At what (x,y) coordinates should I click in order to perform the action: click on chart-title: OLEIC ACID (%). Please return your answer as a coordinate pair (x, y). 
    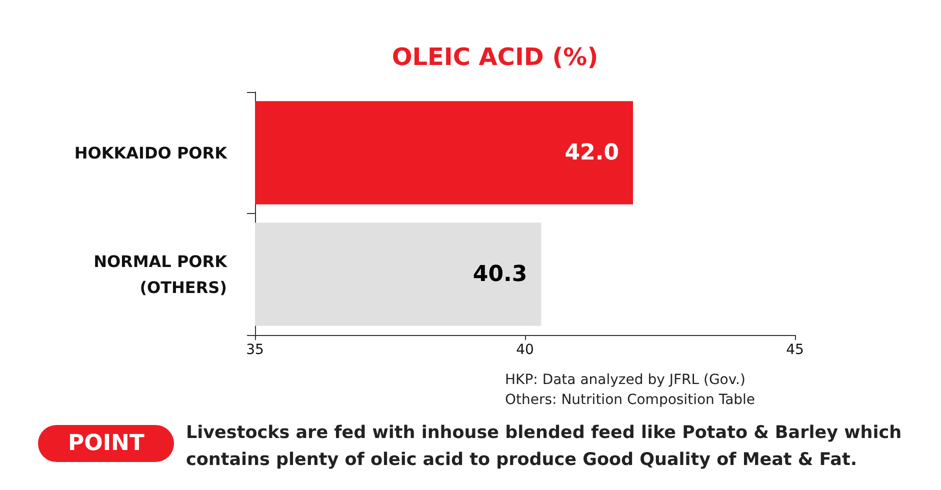
    Looking at the image, I should click on (495, 57).